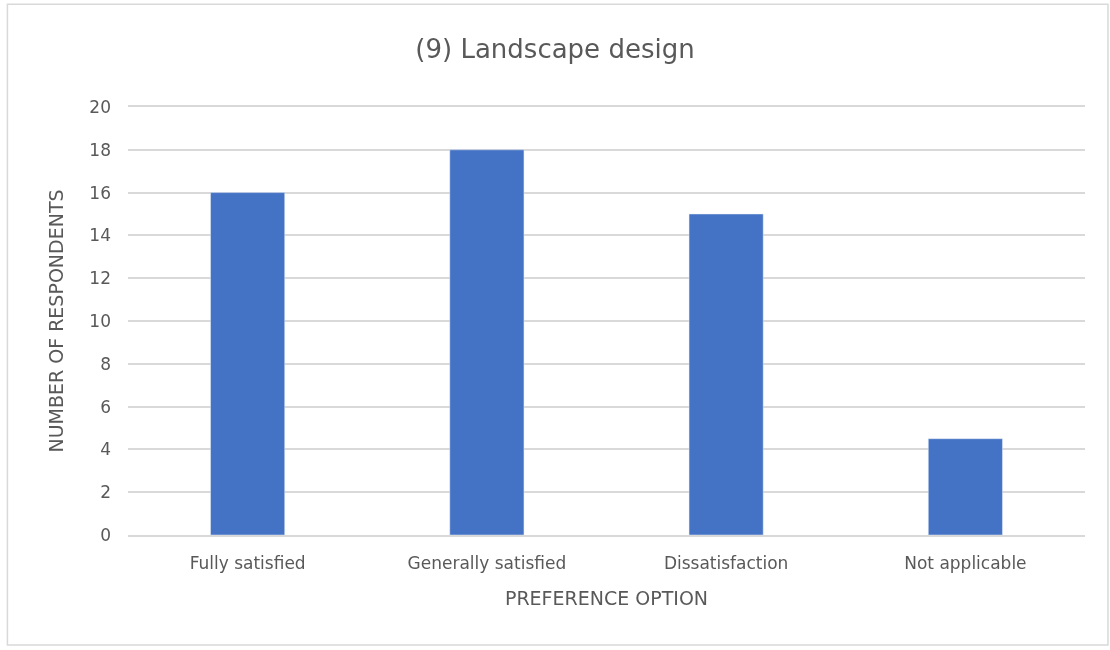 This screenshot has height=650, width=1110. I want to click on y-tick-label: 8, so click(105, 363).